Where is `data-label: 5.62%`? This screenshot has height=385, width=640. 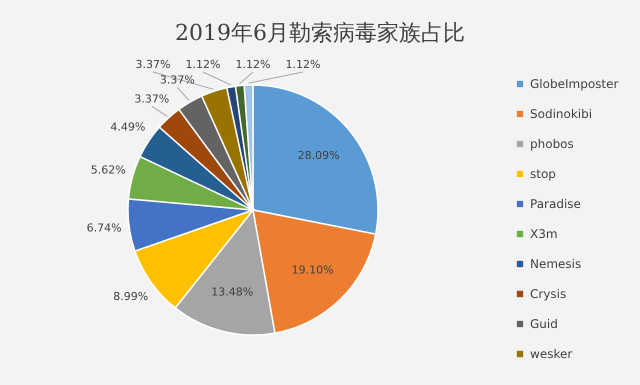
data-label: 5.62% is located at coordinates (108, 170).